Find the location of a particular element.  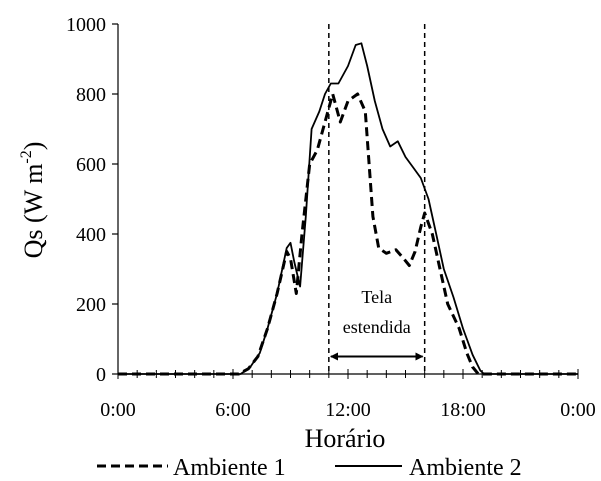

vertical-marker-lines is located at coordinates (377, 199).